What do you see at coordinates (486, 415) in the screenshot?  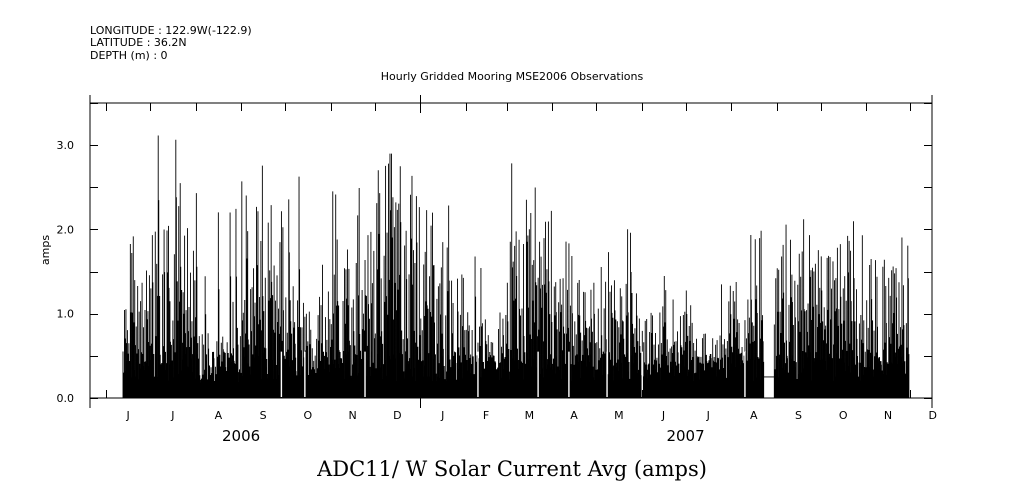 I see `x-month-label: F` at bounding box center [486, 415].